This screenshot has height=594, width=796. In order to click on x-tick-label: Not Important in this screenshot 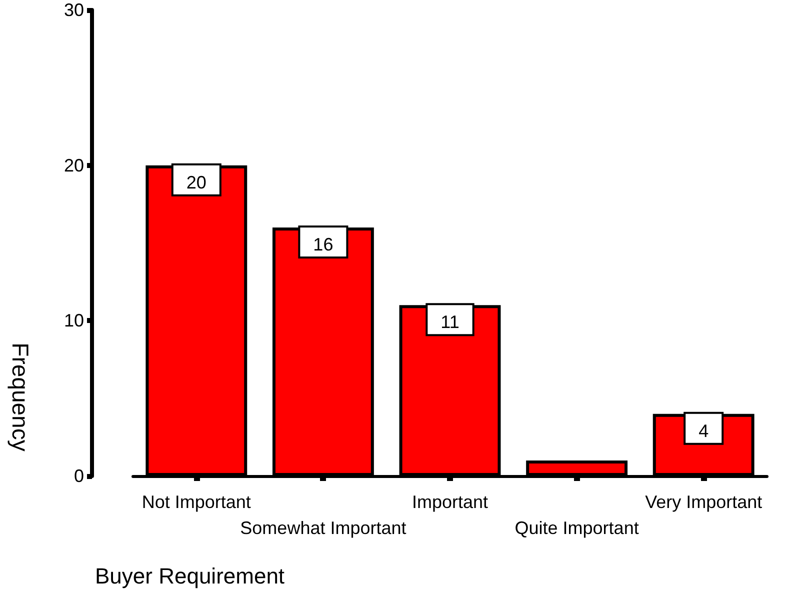, I will do `click(196, 502)`.